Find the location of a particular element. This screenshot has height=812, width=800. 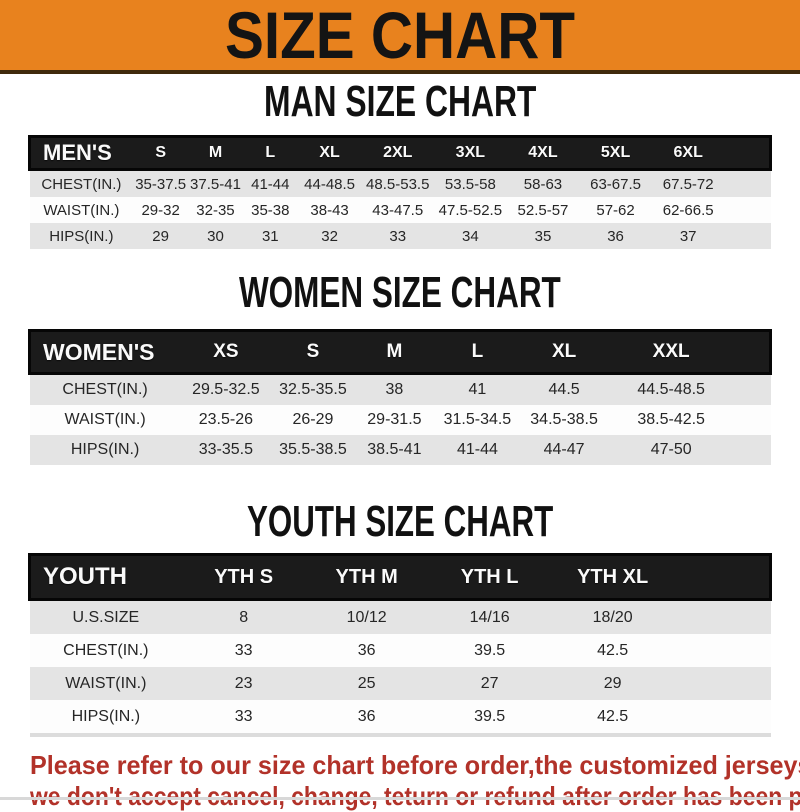

size-value-cell: 34 is located at coordinates (470, 236).